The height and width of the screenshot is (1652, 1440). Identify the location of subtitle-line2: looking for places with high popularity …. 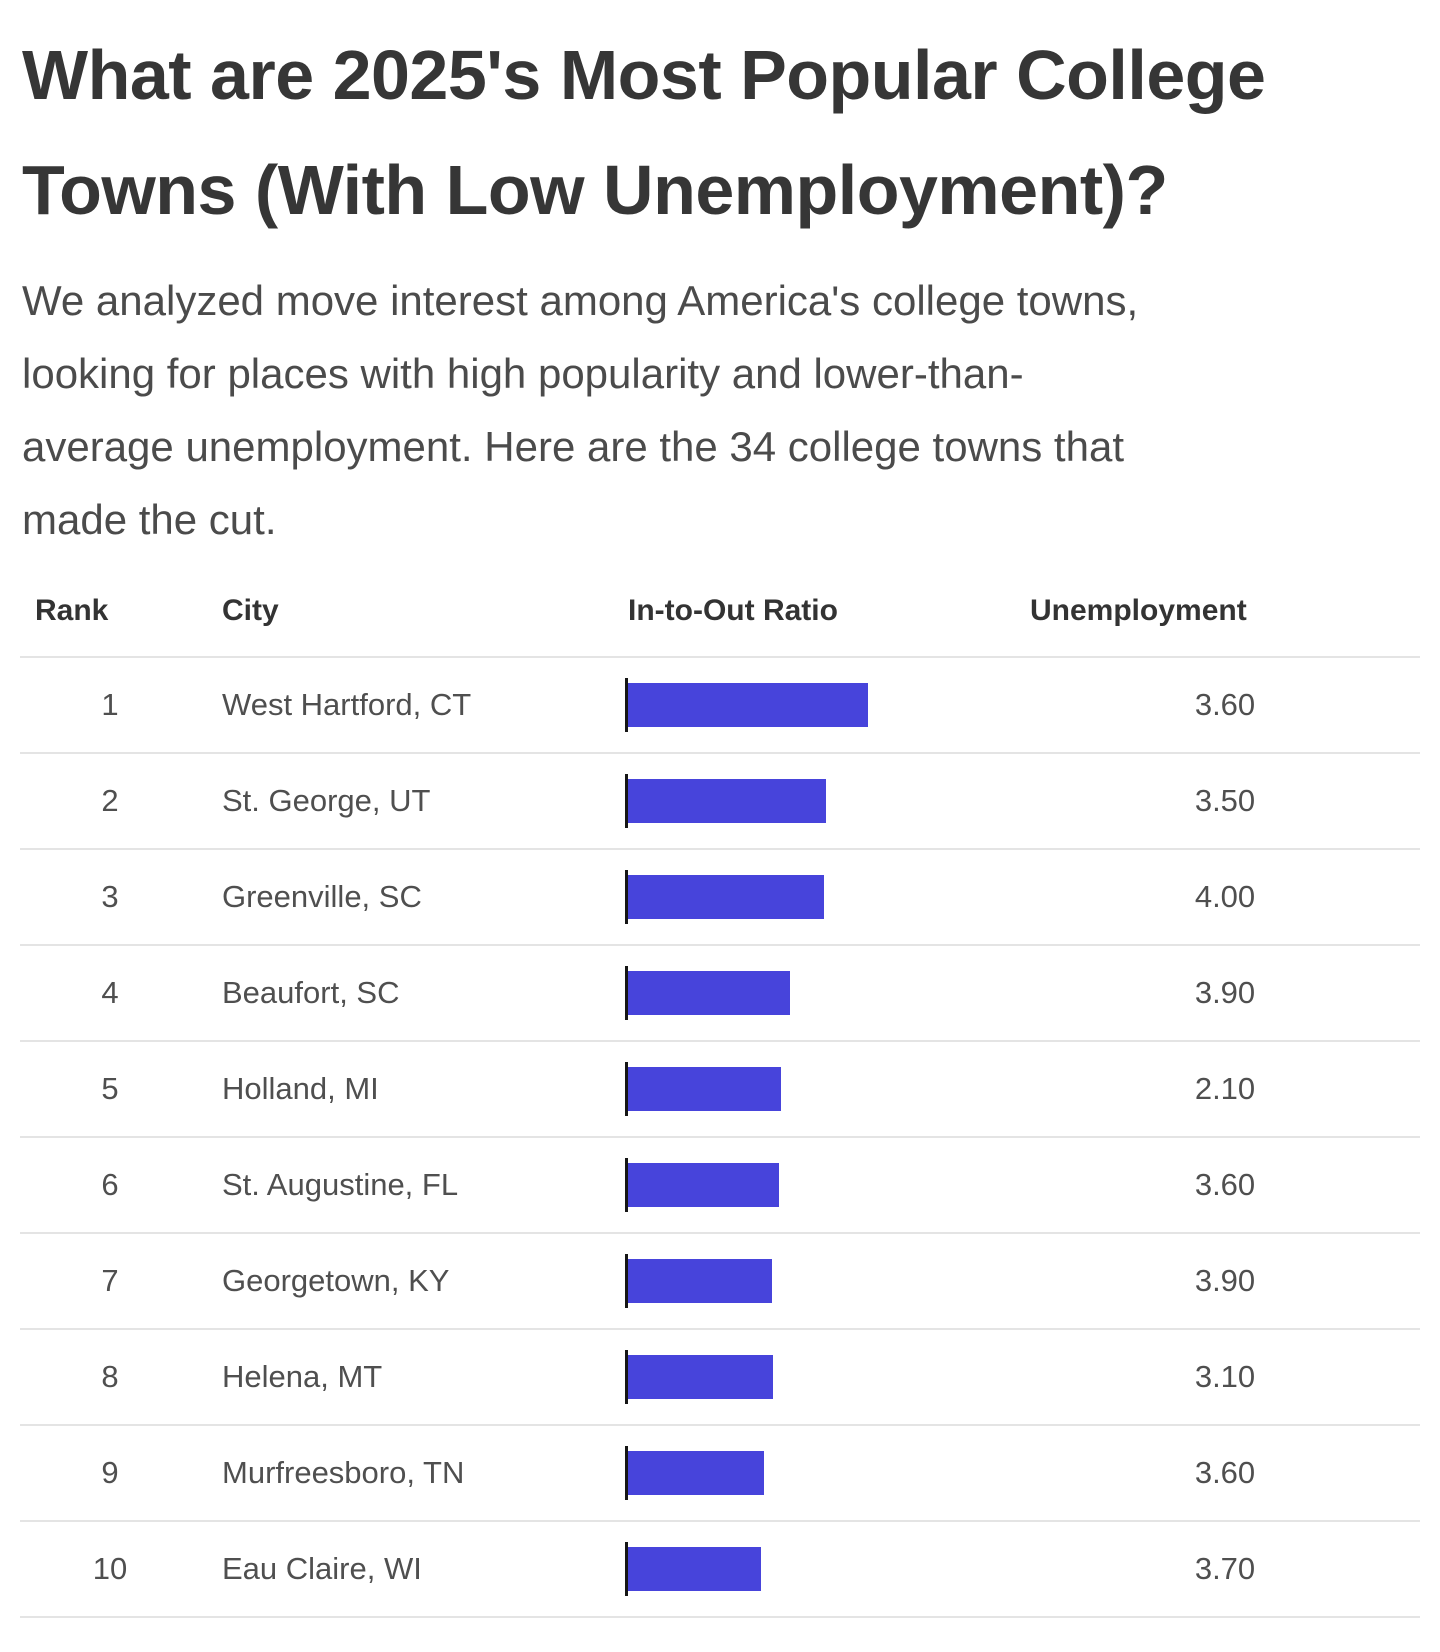
(523, 373).